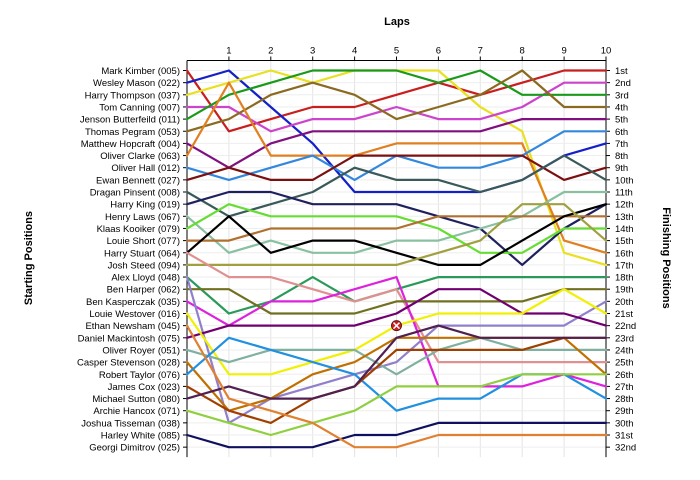  What do you see at coordinates (621, 144) in the screenshot?
I see `finishing-position-label: 7th` at bounding box center [621, 144].